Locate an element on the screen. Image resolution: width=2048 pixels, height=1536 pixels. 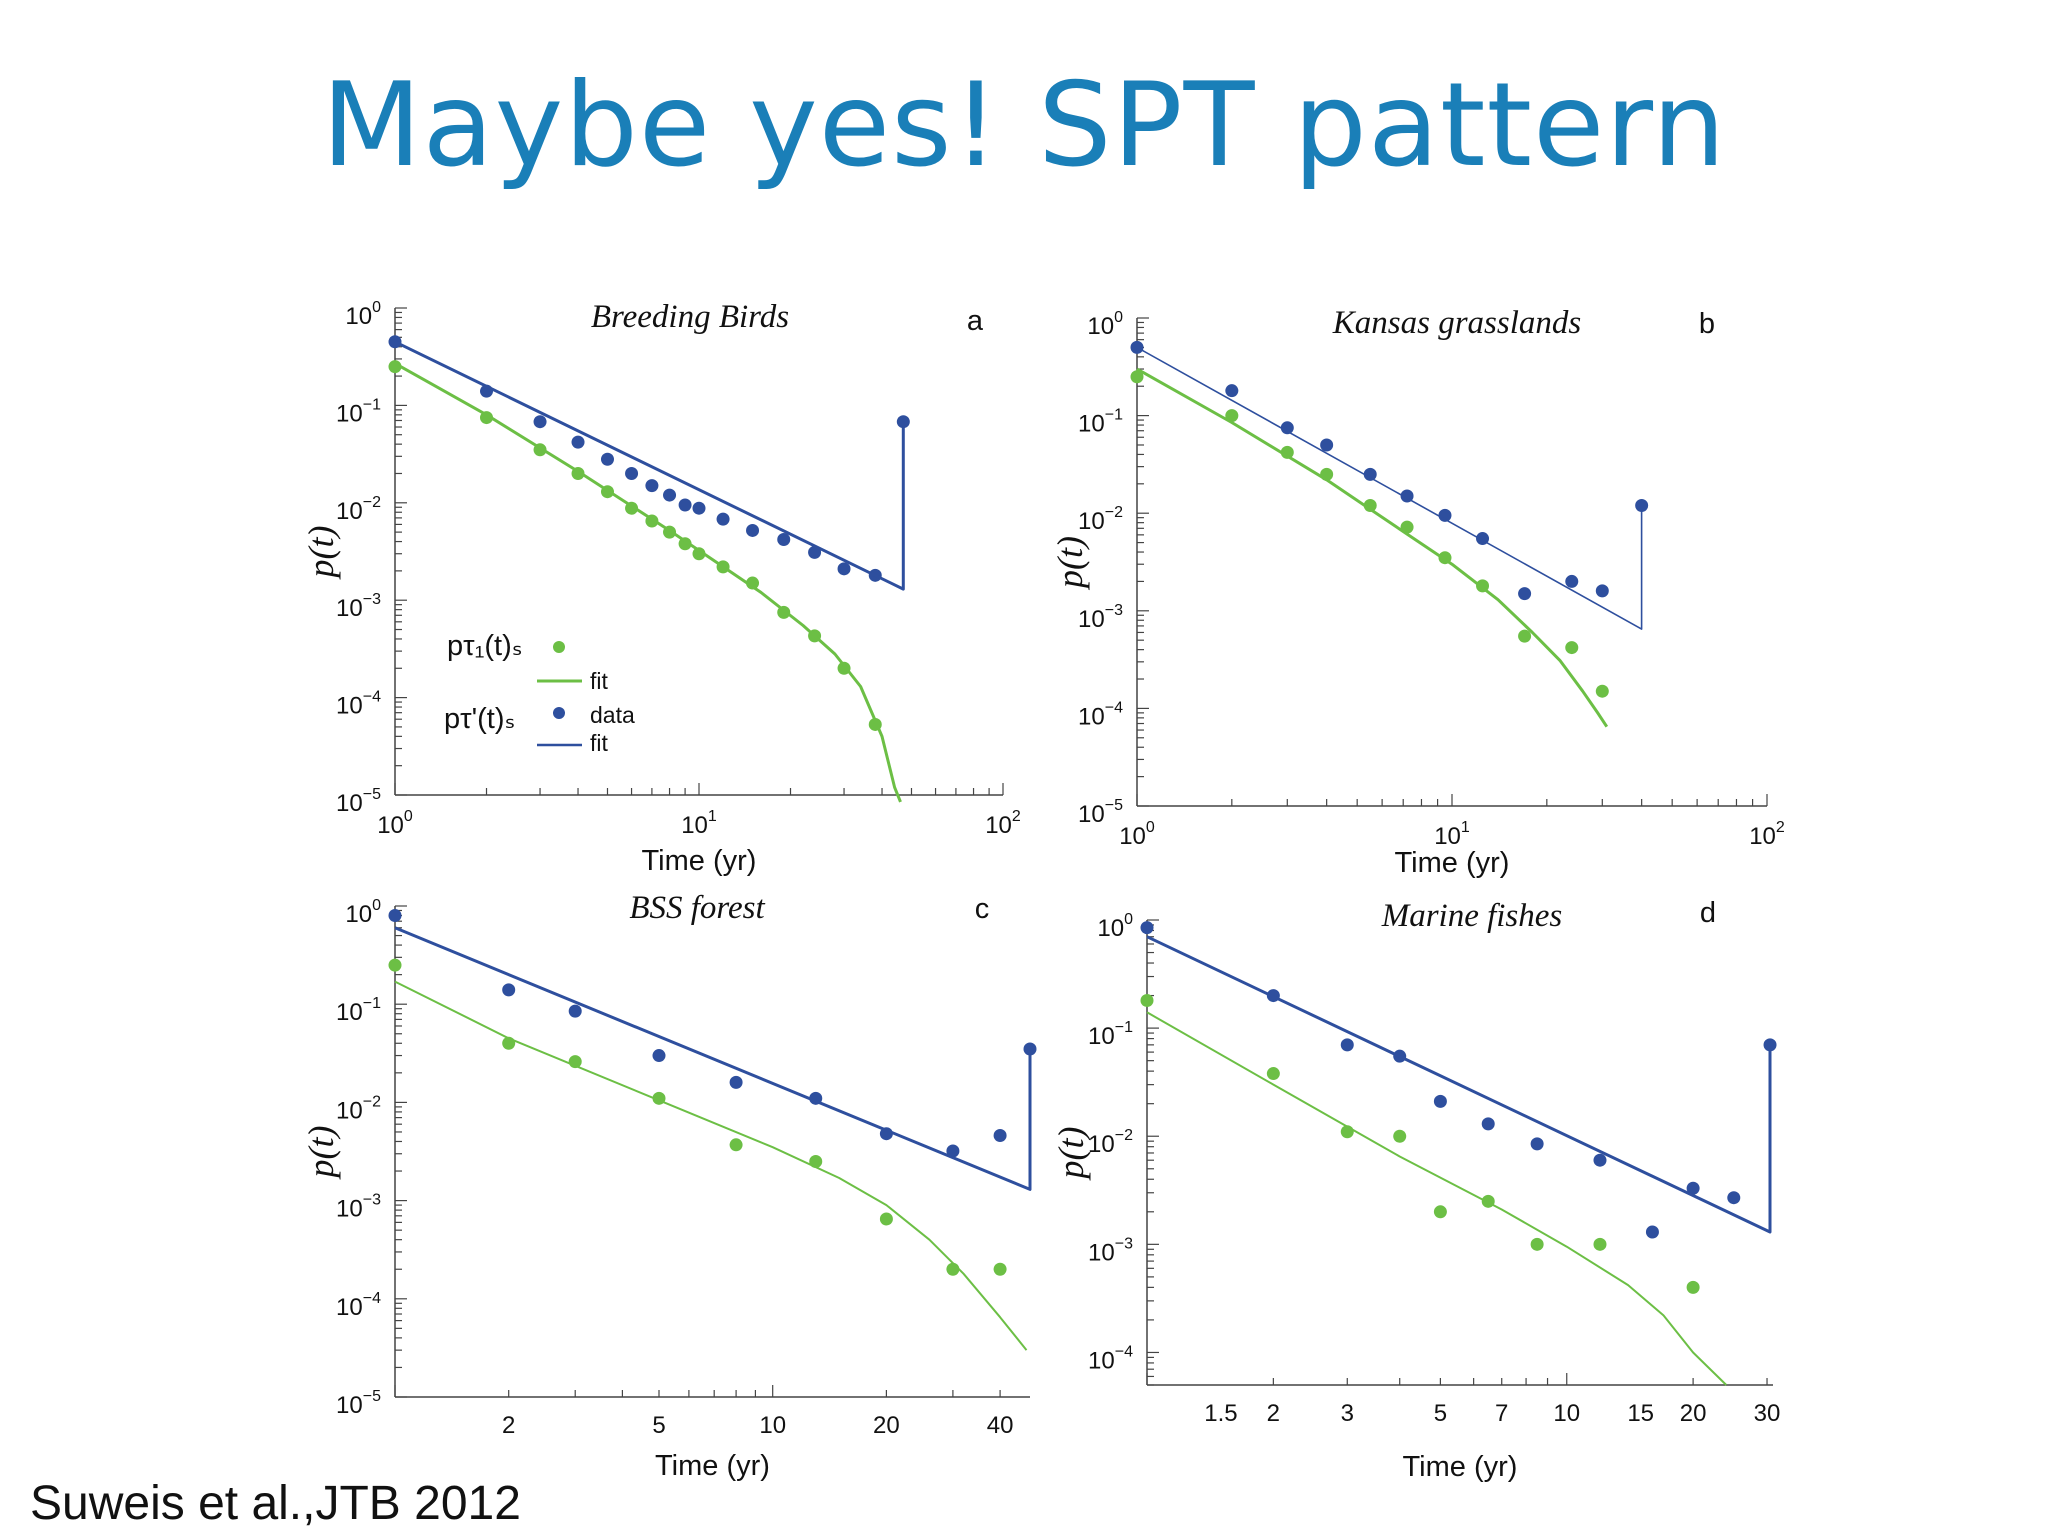
legend-green-label: pτ₁(t)ₛ is located at coordinates (485, 646).